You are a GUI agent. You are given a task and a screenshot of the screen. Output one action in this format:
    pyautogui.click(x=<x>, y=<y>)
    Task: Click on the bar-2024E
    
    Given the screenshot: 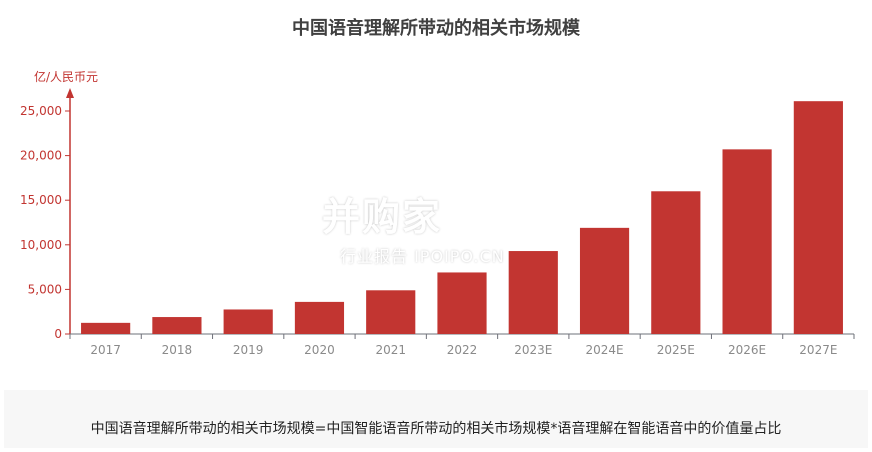 What is the action you would take?
    pyautogui.click(x=604, y=280)
    